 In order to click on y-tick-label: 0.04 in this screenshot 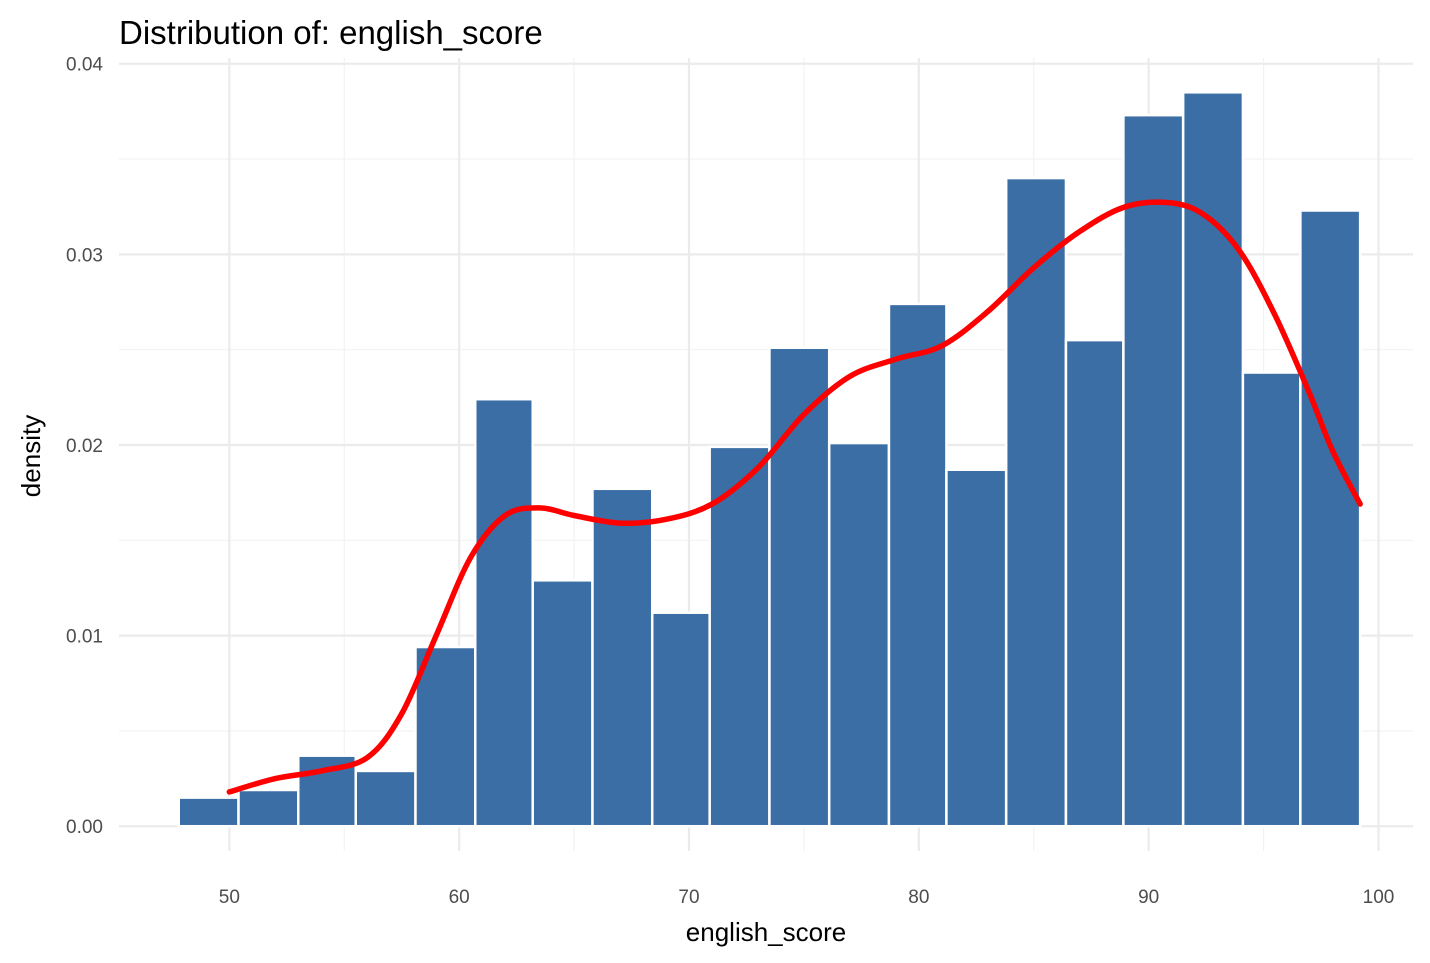, I will do `click(84, 65)`.